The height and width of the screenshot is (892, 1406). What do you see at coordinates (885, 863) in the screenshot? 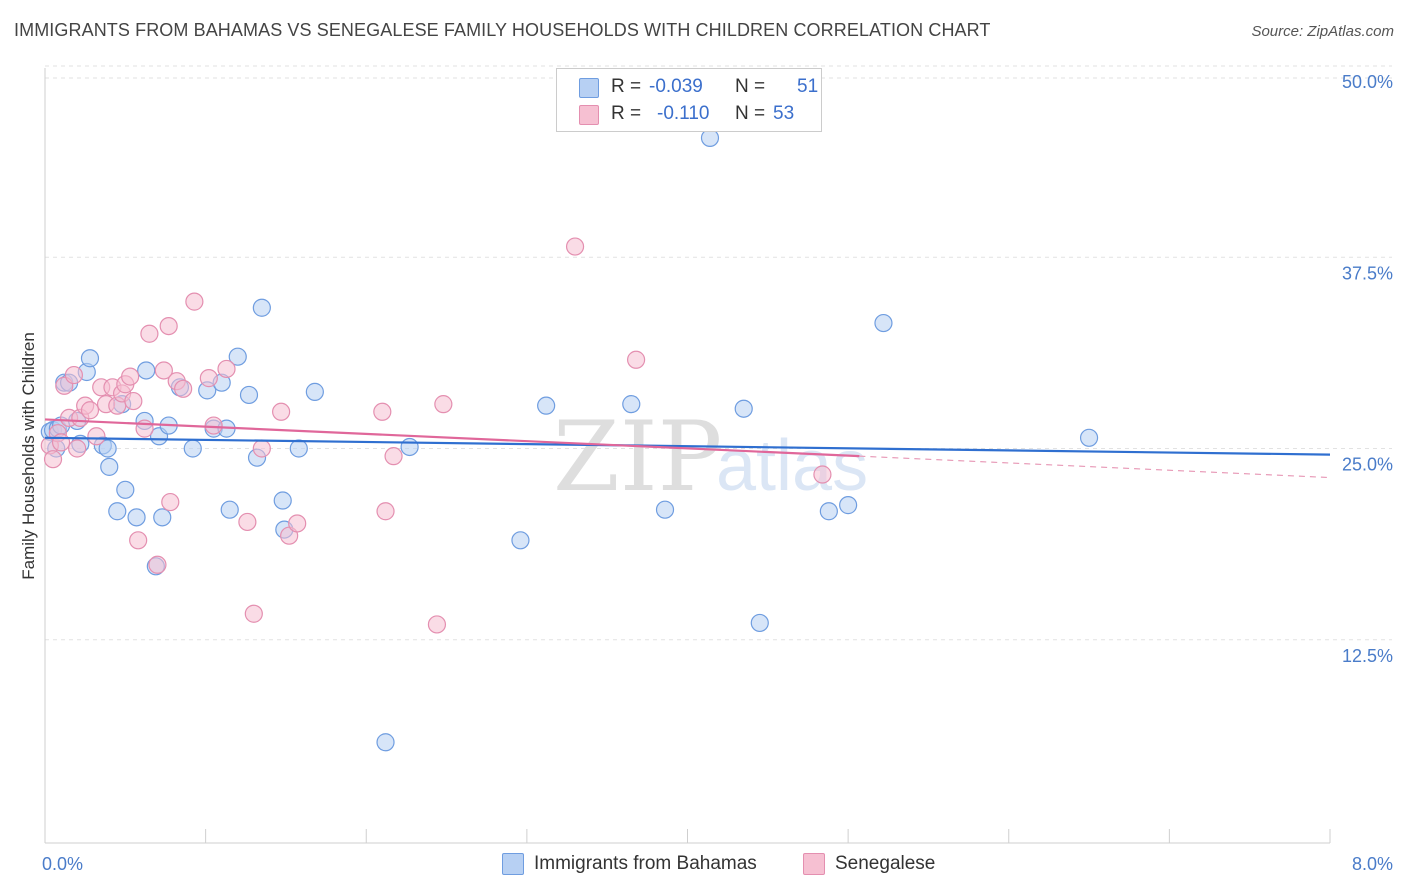
I see `bottom-legend-label: Senegalese` at bounding box center [885, 863].